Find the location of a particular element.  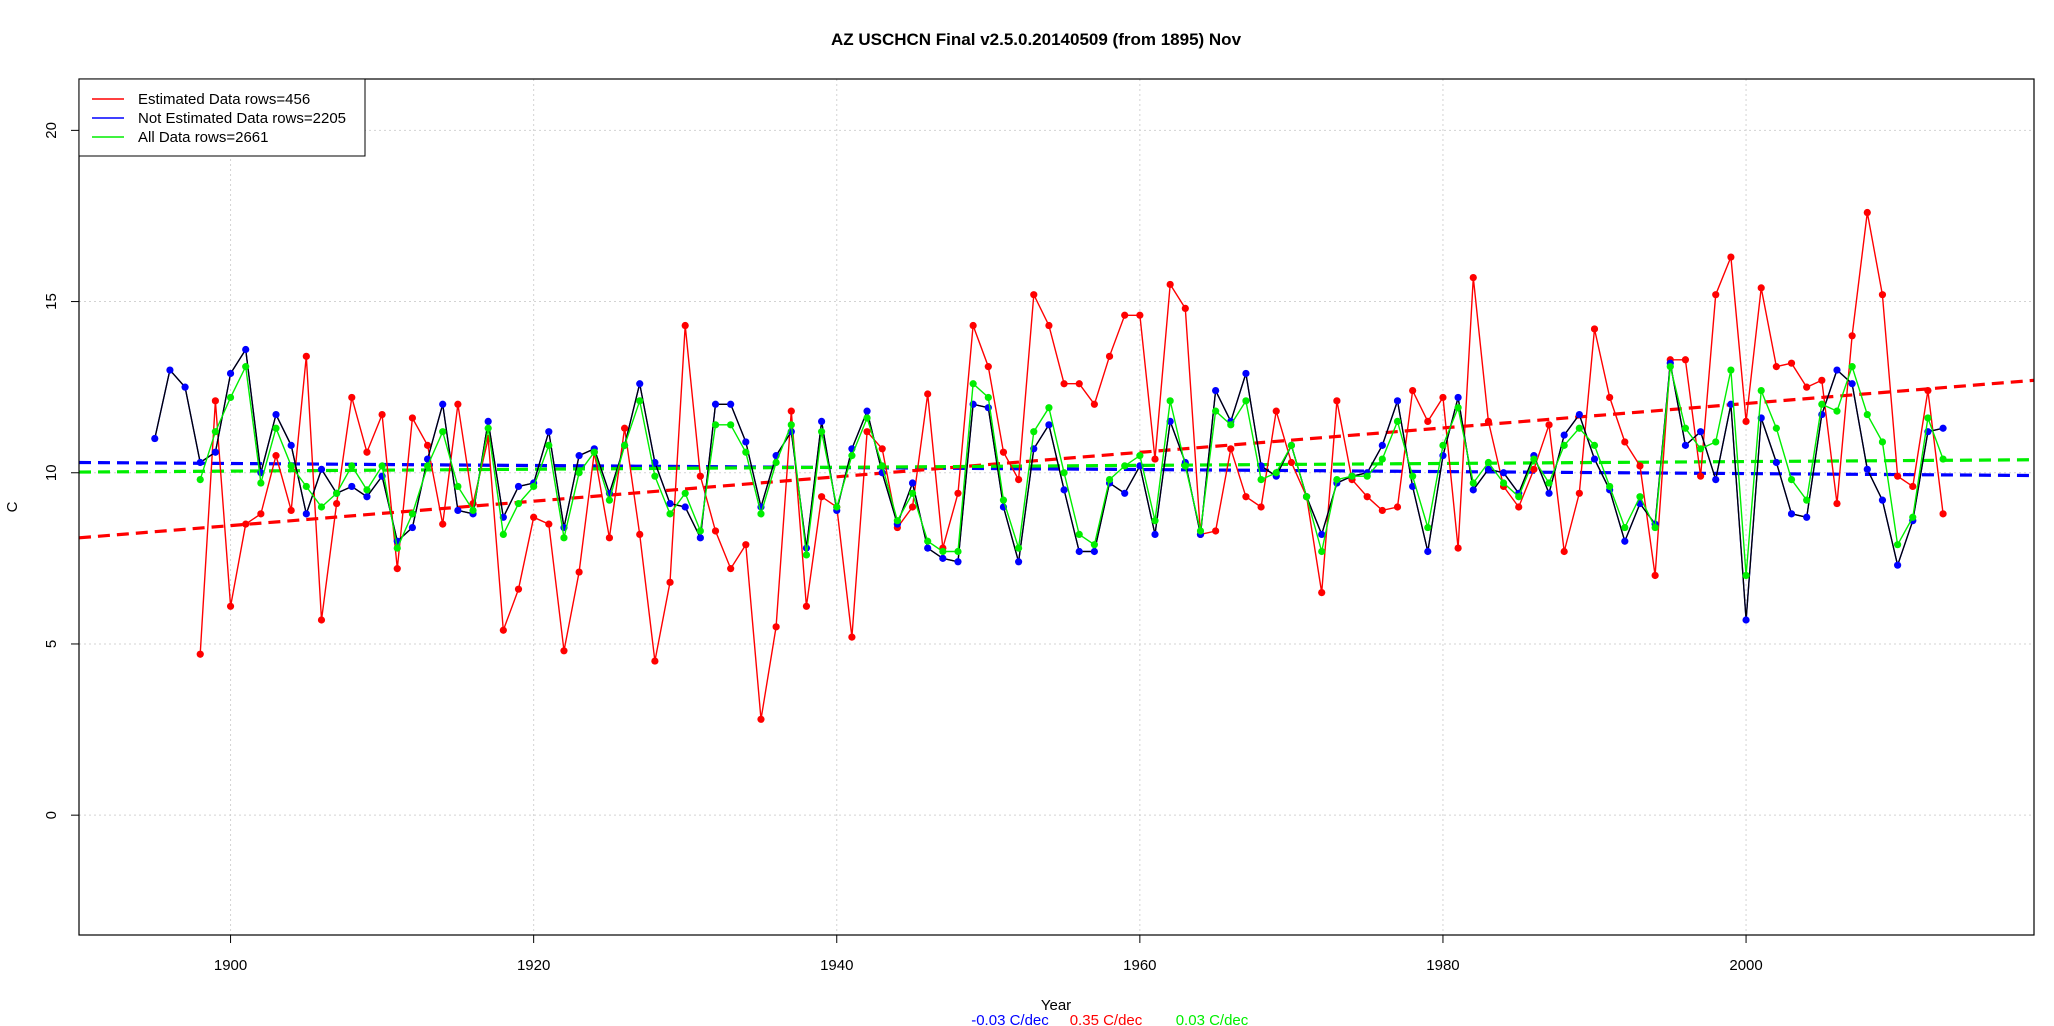

x-tick-label: 1980 is located at coordinates (1442, 965).